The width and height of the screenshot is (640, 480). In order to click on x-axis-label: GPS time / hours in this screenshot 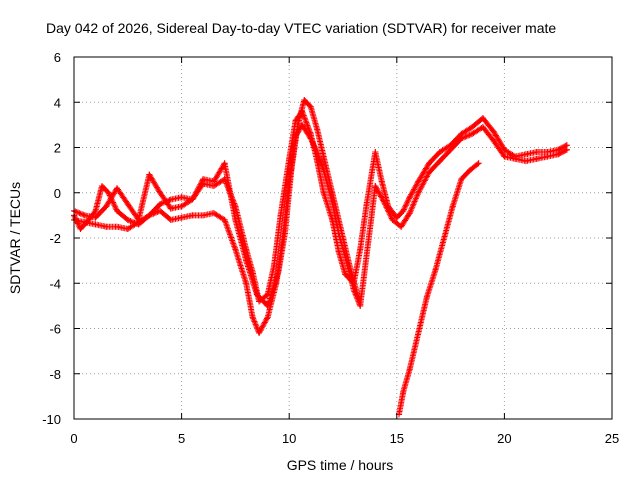, I will do `click(340, 465)`.